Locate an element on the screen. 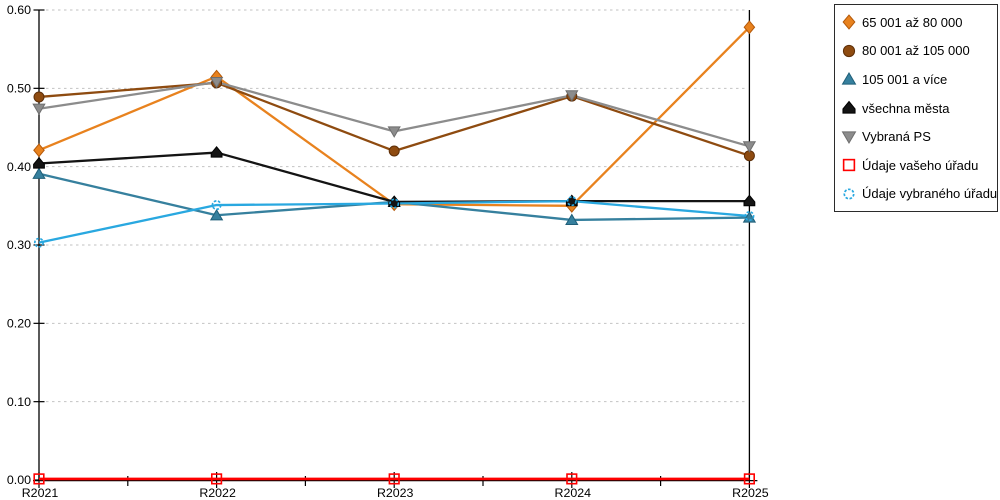 The image size is (1000, 500). legend-item: Údaje vybraného úřadu is located at coordinates (919, 194).